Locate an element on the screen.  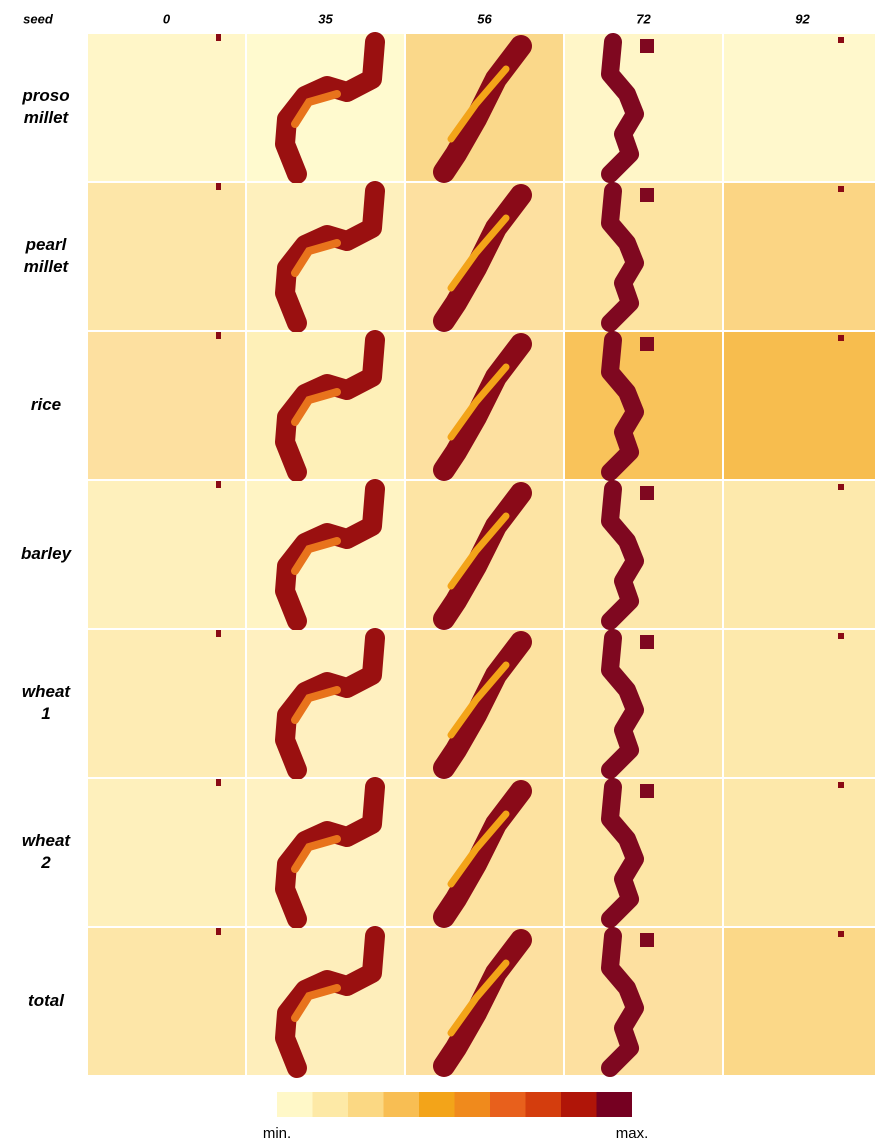
row-label: rice is located at coordinates (46, 404).